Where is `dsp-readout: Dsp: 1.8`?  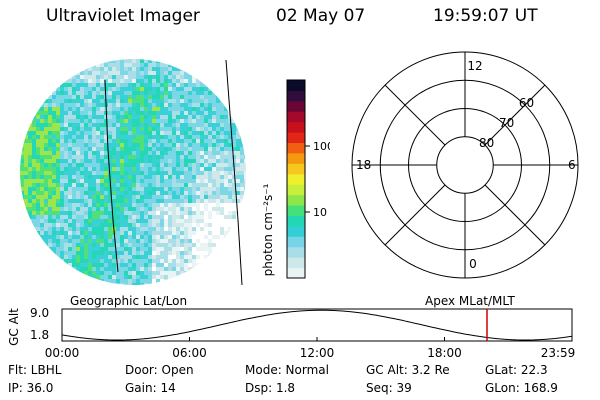 dsp-readout: Dsp: 1.8 is located at coordinates (270, 388).